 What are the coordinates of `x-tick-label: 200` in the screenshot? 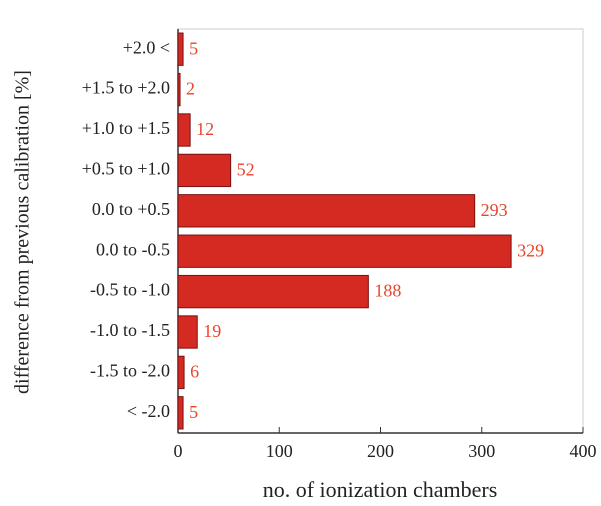 It's located at (380, 451).